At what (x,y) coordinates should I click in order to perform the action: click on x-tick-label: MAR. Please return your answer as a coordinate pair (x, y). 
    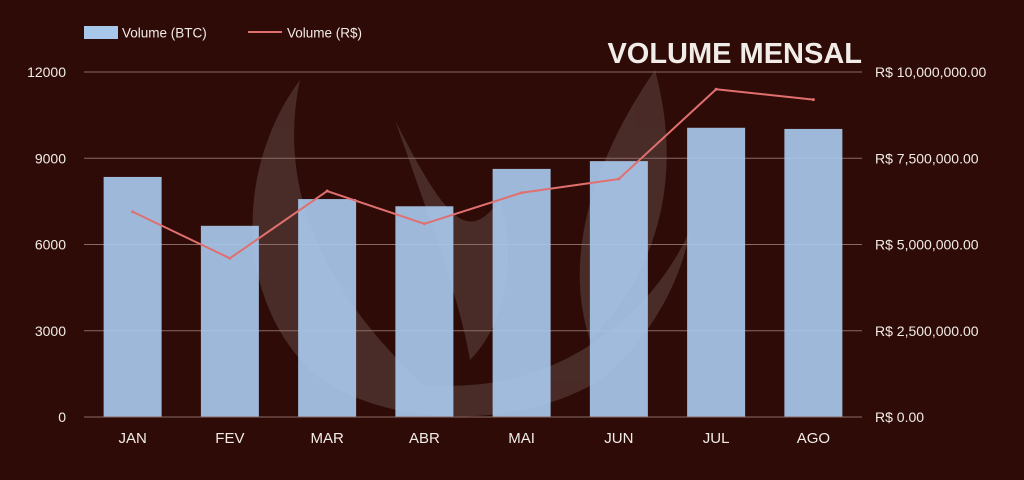
    Looking at the image, I should click on (327, 438).